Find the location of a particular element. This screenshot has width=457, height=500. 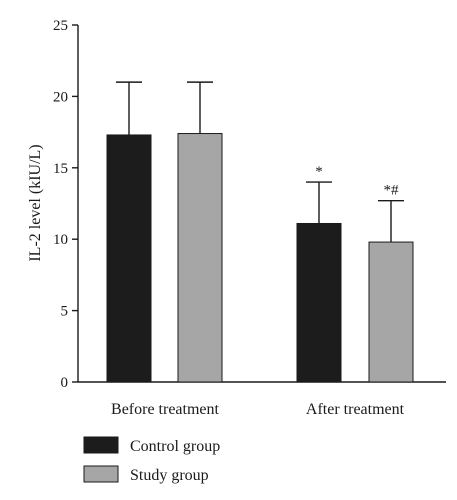

significance-label: * is located at coordinates (319, 172).